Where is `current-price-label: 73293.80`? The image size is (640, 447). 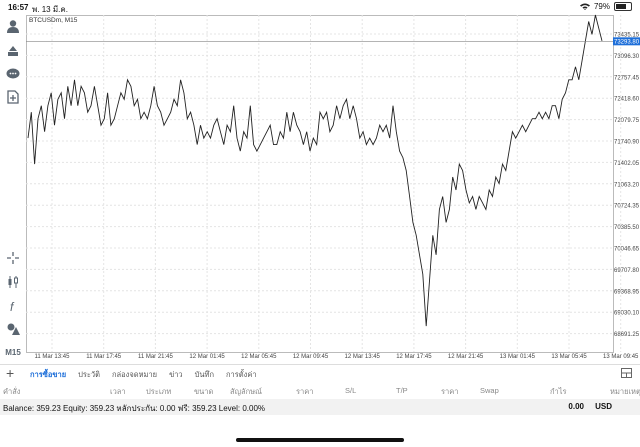
current-price-label: 73293.80 is located at coordinates (627, 43).